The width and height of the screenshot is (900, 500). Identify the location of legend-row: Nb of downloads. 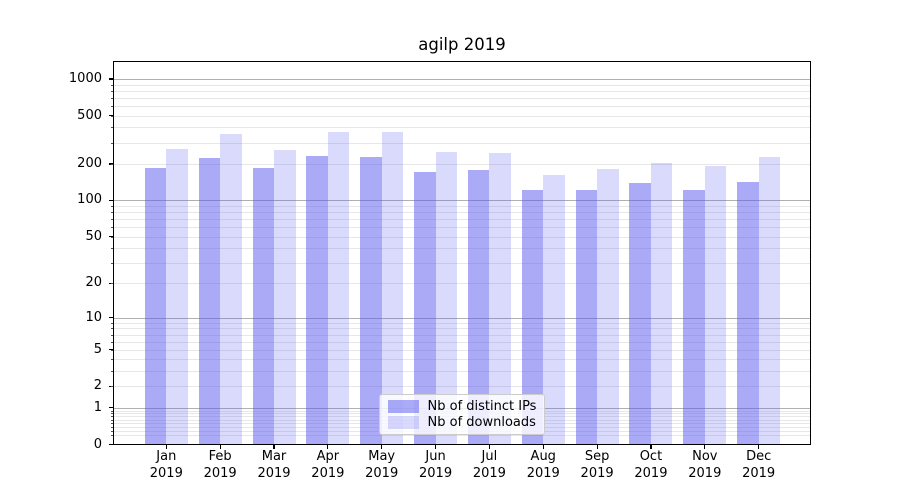
(461, 422).